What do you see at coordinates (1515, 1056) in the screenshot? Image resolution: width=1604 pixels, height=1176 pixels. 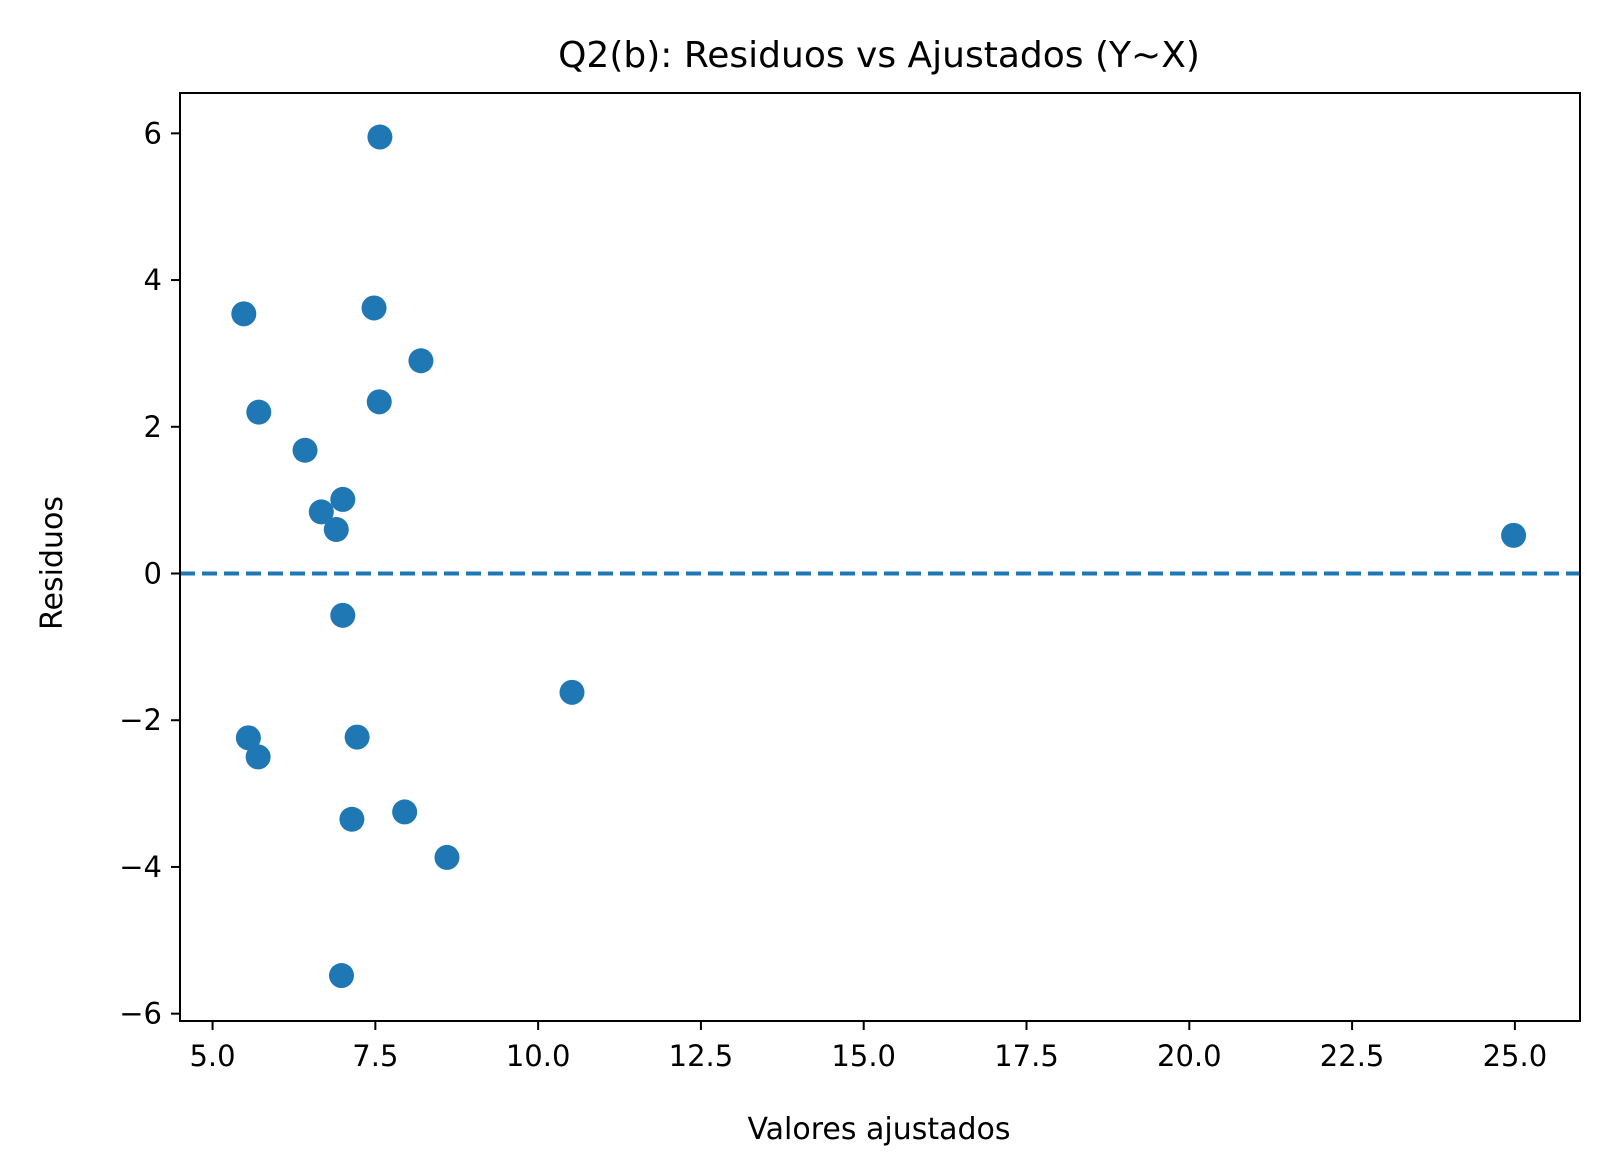 I see `x-tick-label: 25.0` at bounding box center [1515, 1056].